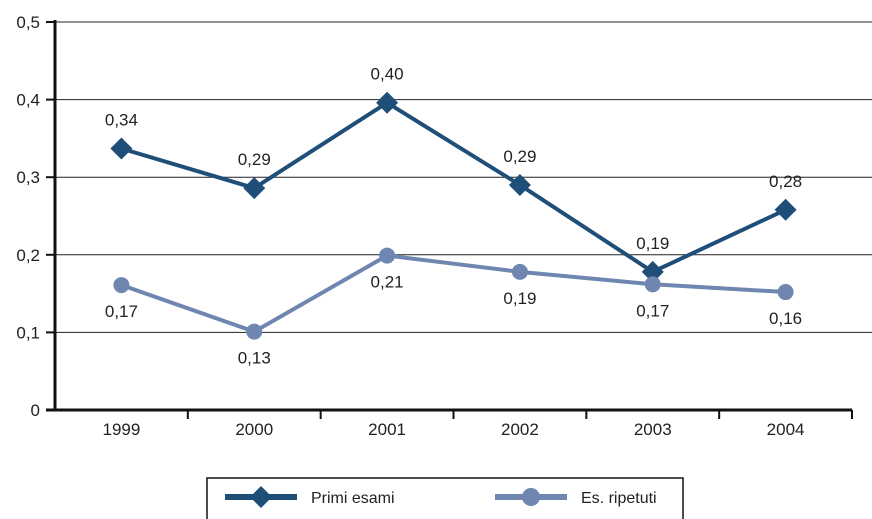  What do you see at coordinates (653, 429) in the screenshot?
I see `x-tick-label: 2003` at bounding box center [653, 429].